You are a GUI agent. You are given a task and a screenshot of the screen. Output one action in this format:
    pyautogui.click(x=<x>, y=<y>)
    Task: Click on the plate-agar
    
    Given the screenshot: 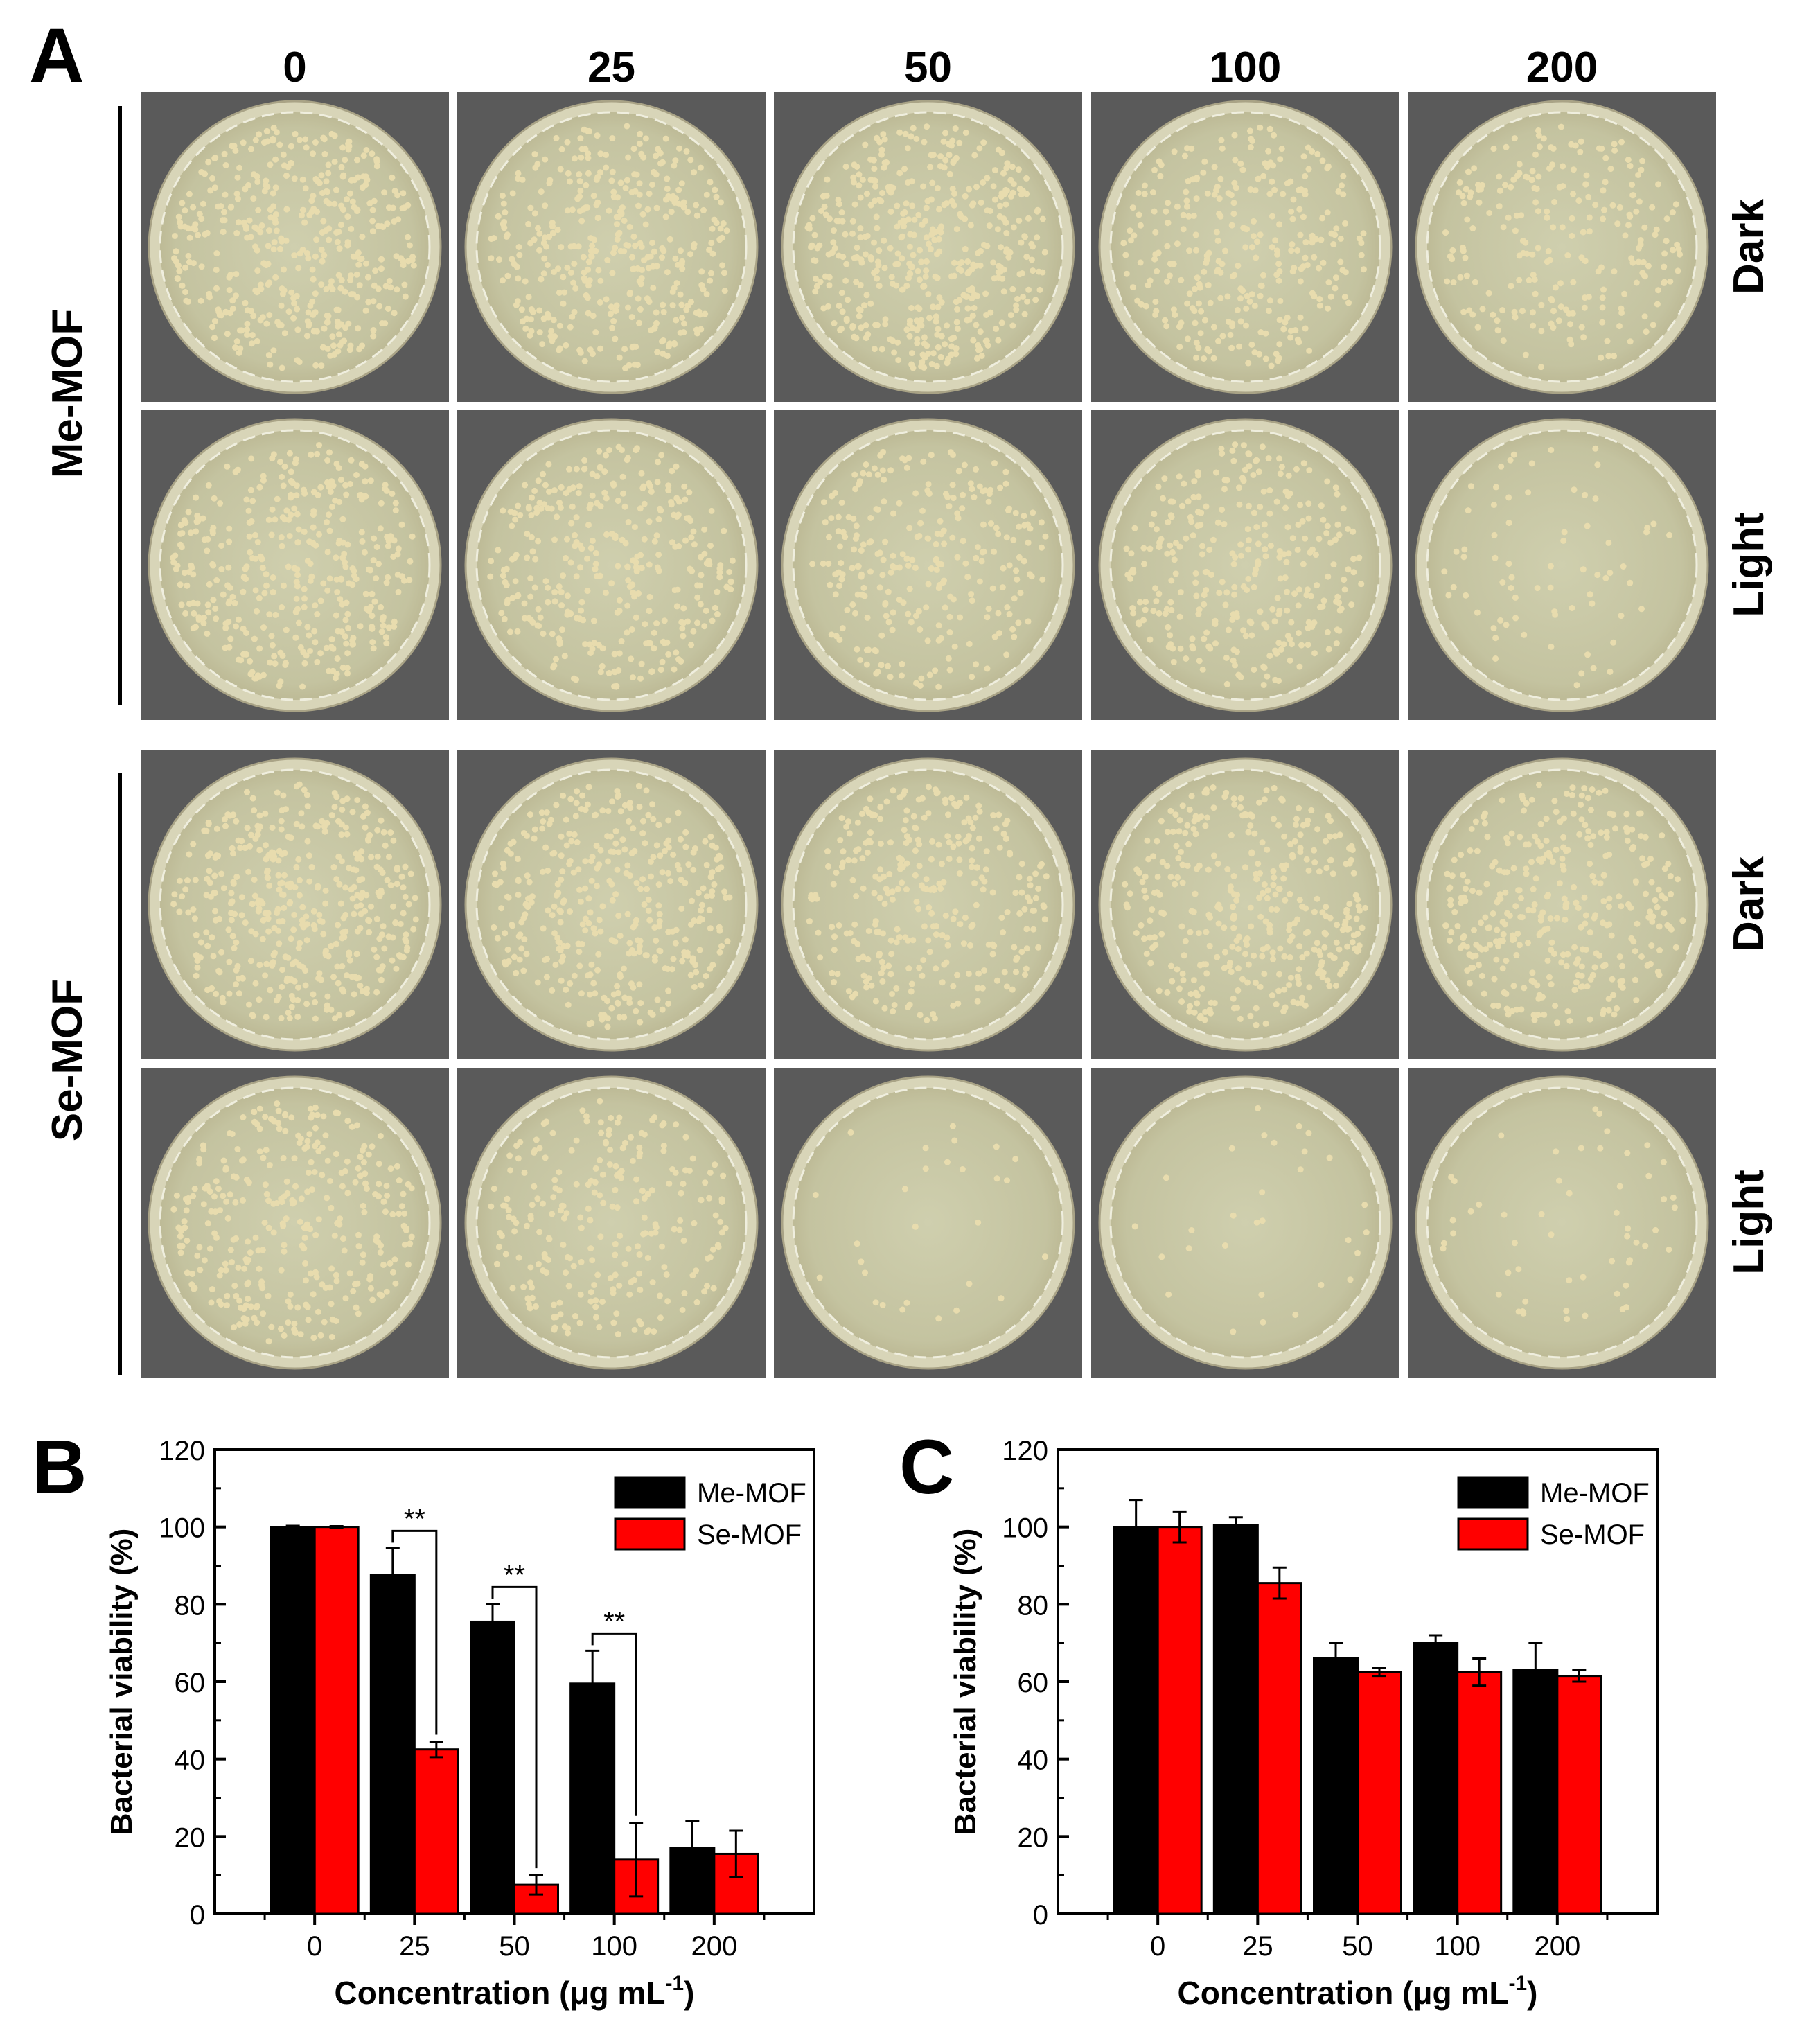 What is the action you would take?
    pyautogui.click(x=611, y=247)
    